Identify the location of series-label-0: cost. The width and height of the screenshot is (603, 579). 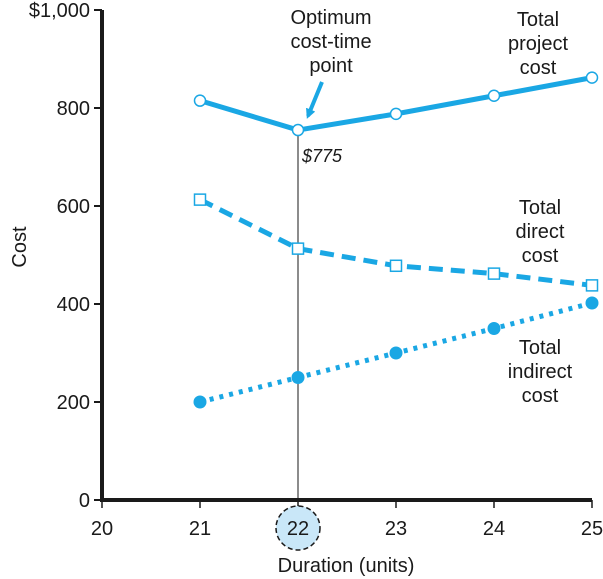
(538, 68).